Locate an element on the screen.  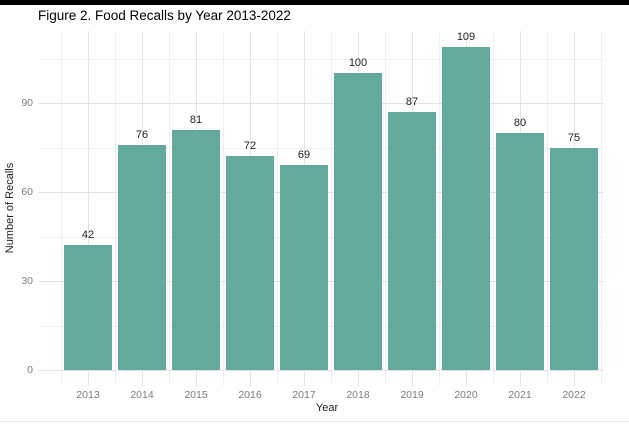
bar-value-label: 87 is located at coordinates (412, 101).